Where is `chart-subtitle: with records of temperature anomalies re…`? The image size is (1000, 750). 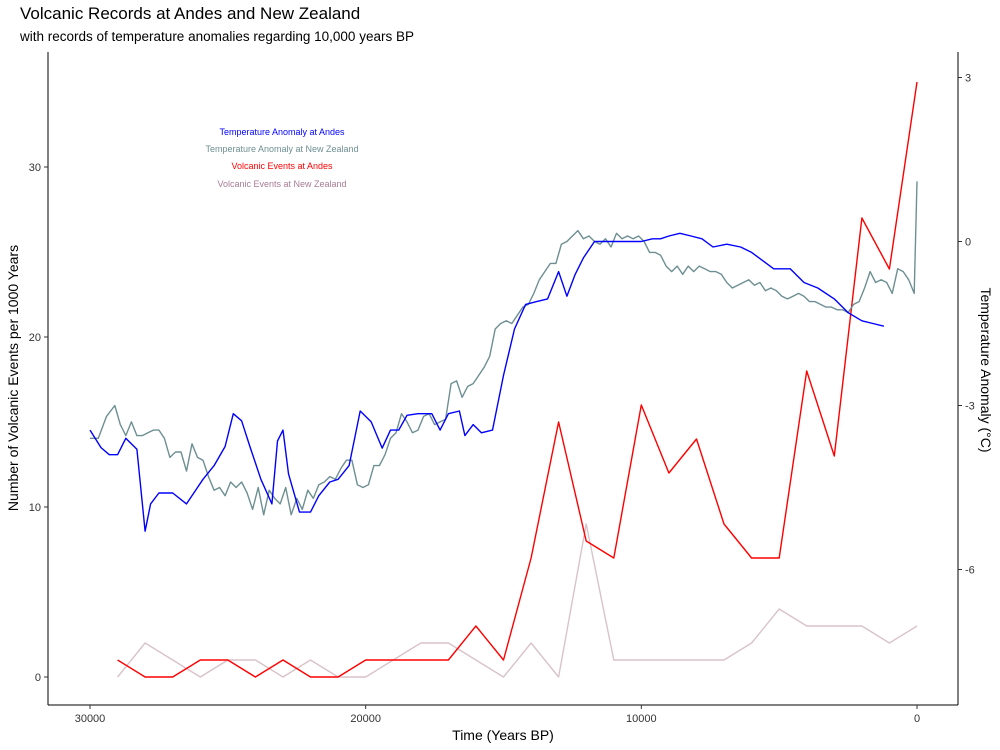 chart-subtitle: with records of temperature anomalies re… is located at coordinates (217, 36).